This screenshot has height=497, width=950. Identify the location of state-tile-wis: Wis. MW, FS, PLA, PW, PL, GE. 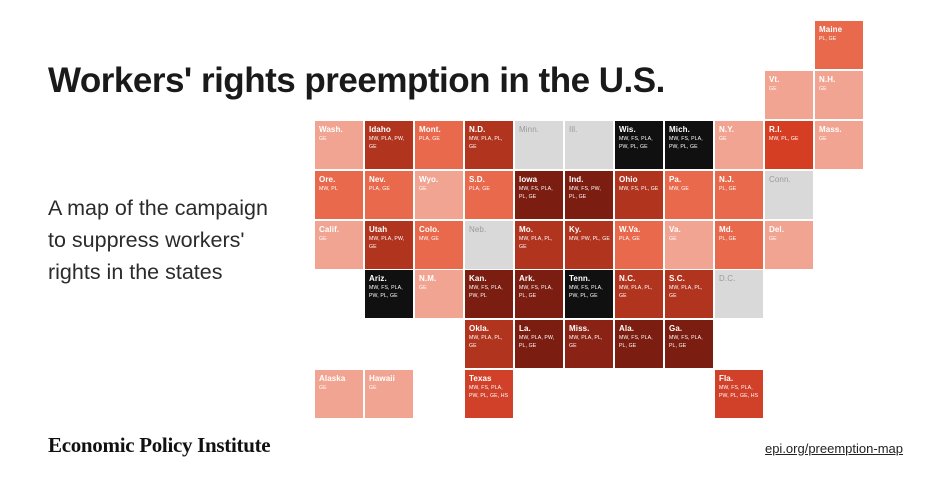
(639, 145).